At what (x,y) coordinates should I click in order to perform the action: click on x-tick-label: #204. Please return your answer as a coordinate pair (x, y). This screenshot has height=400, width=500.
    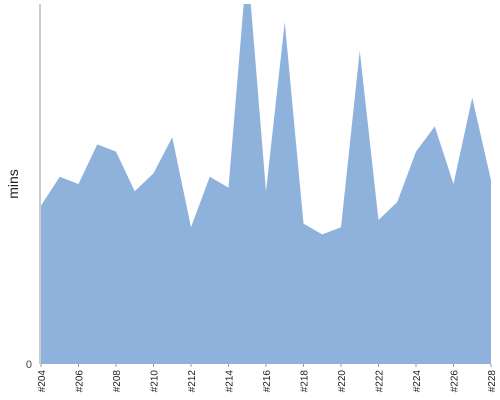
    Looking at the image, I should click on (42, 381).